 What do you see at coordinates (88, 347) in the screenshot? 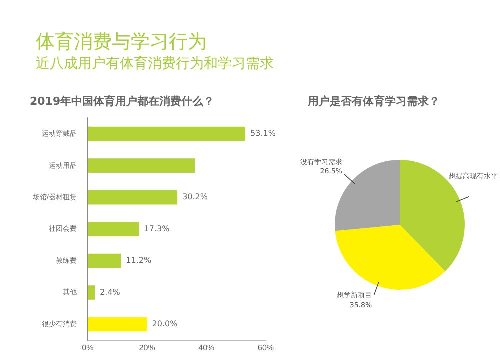
I see `x-tick-label: 0%` at bounding box center [88, 347].